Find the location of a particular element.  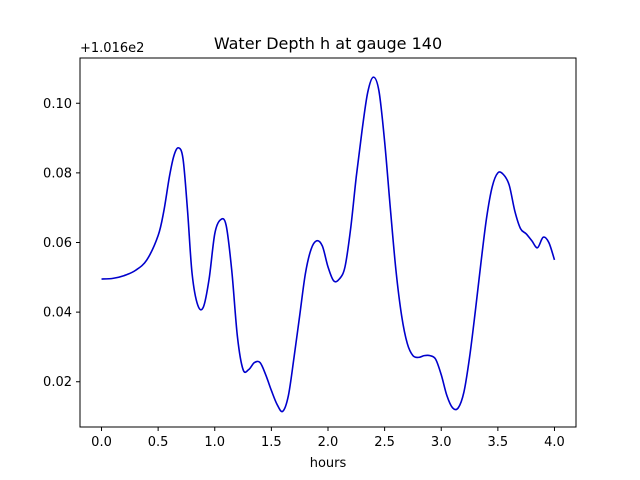

y-offset-label: +1.016e2 is located at coordinates (112, 48).